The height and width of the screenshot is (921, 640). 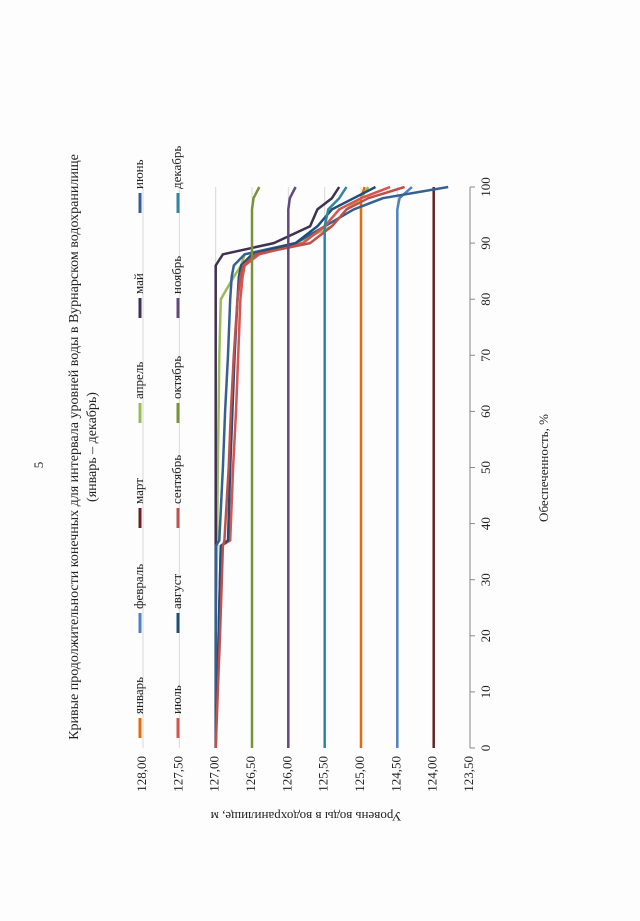 What do you see at coordinates (141, 774) in the screenshot?
I see `y-tick-label: 128,00` at bounding box center [141, 774].